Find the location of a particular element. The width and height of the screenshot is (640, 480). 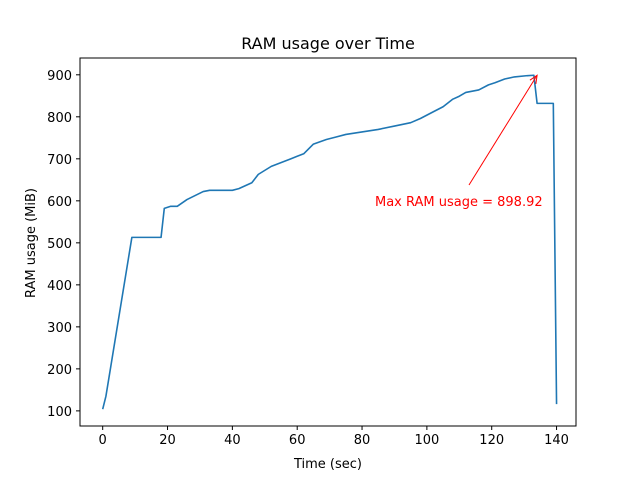

x-tick-label: 0 is located at coordinates (103, 440).